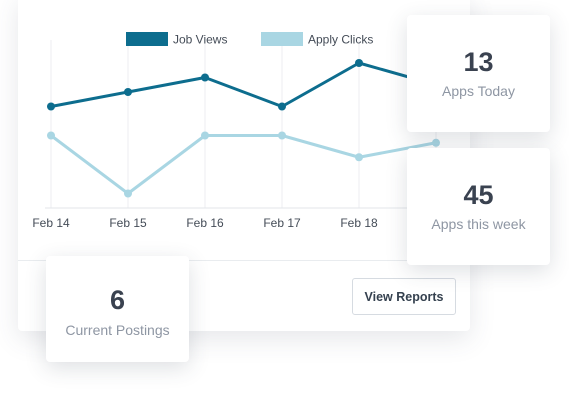 The height and width of the screenshot is (403, 569). Describe the element at coordinates (478, 224) in the screenshot. I see `stat-label: Apps this week` at that location.